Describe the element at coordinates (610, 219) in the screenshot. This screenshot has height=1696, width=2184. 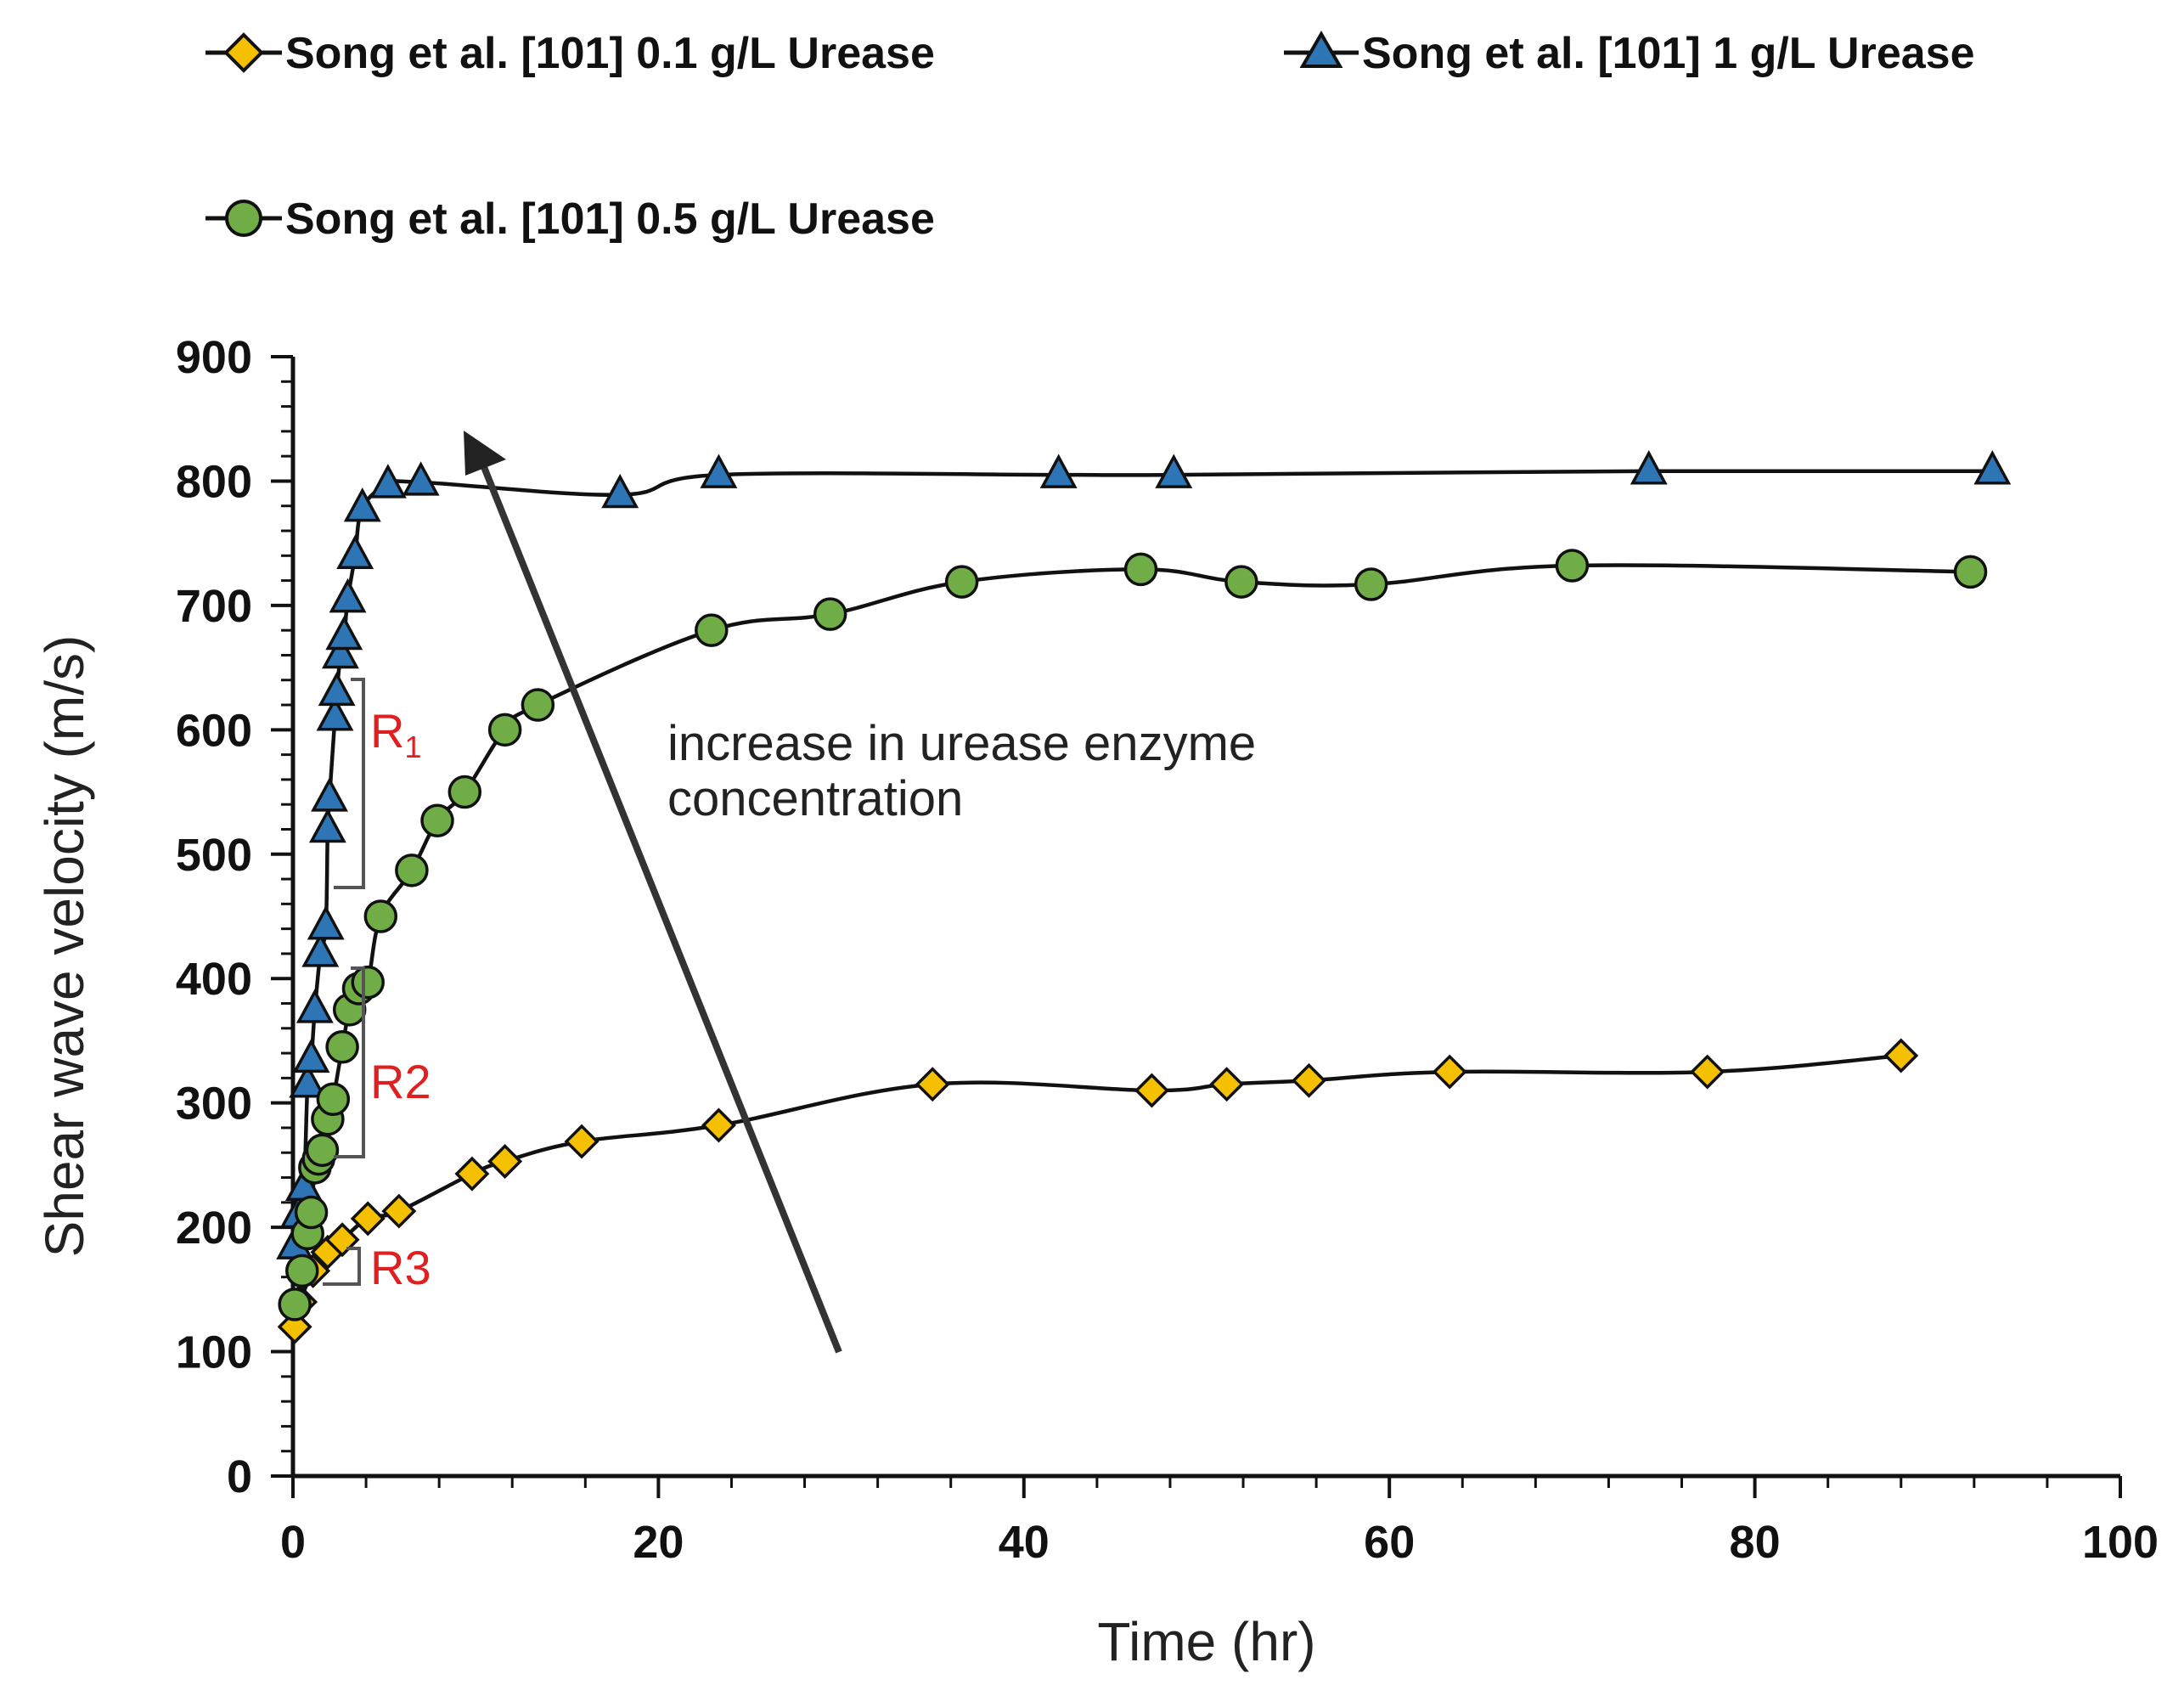
I see `legend-label-0p5: Song et al. [101] 0.5 g/L Urease` at that location.